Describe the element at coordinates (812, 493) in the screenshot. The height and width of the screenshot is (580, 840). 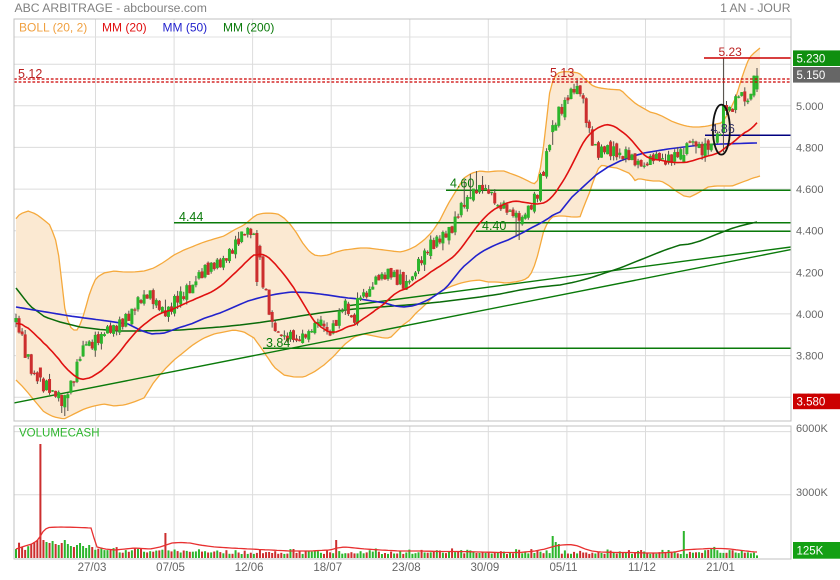
I see `svg-text: 3000K` at that location.